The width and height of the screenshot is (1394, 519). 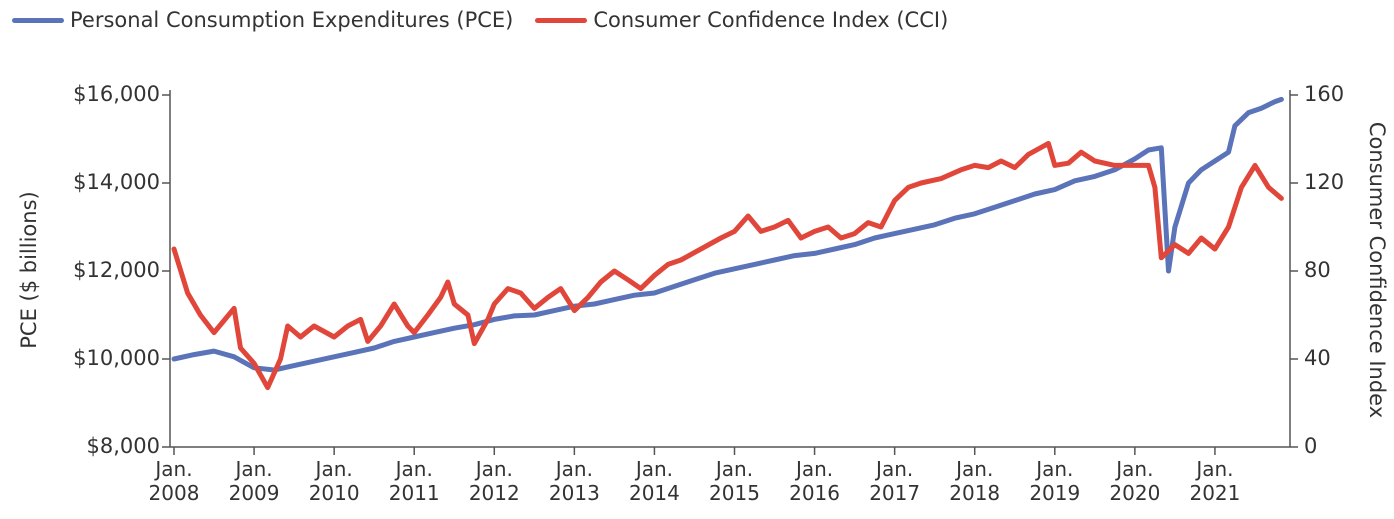 What do you see at coordinates (1317, 270) in the screenshot?
I see `y2-tick-label: 80` at bounding box center [1317, 270].